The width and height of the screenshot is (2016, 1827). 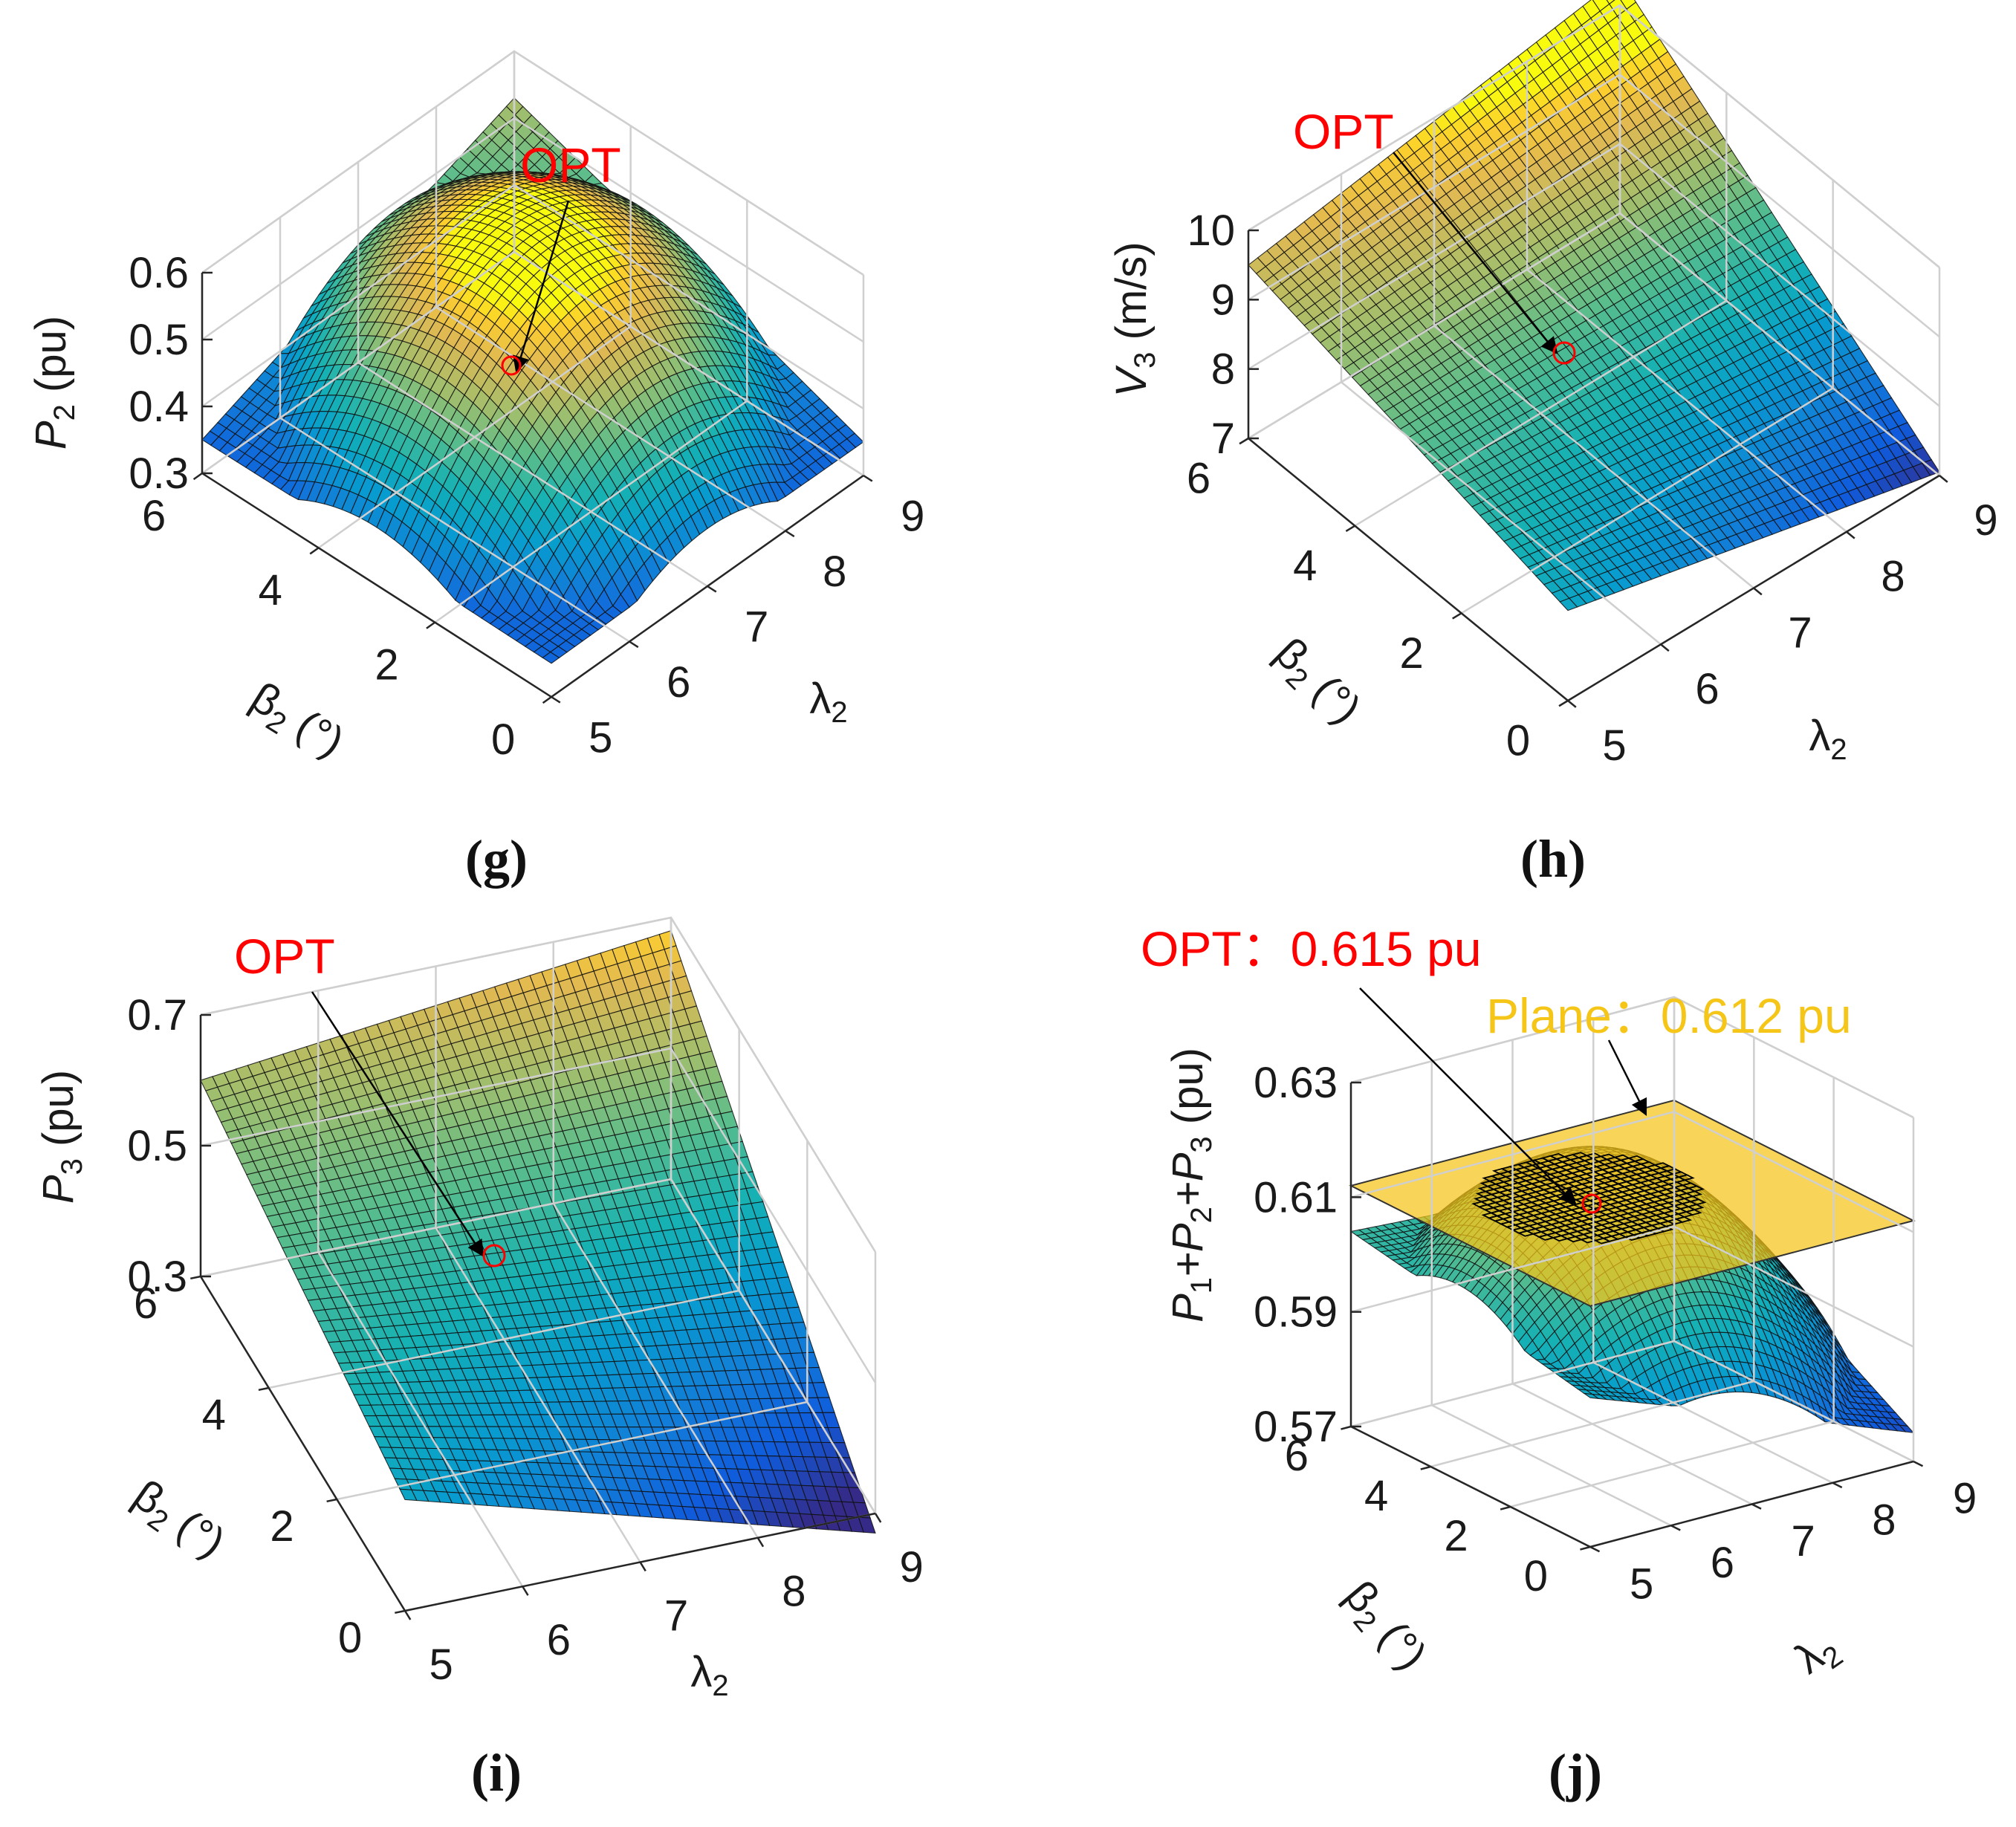 What do you see at coordinates (1211, 231) in the screenshot?
I see `z-tick-label: 10` at bounding box center [1211, 231].